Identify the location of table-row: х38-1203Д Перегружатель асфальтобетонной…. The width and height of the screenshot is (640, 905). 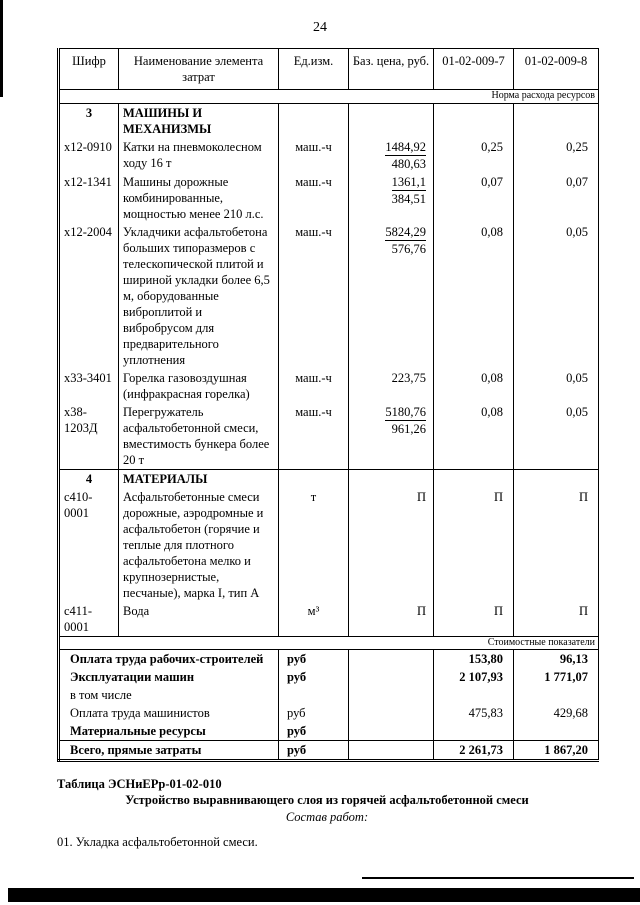
(328, 435).